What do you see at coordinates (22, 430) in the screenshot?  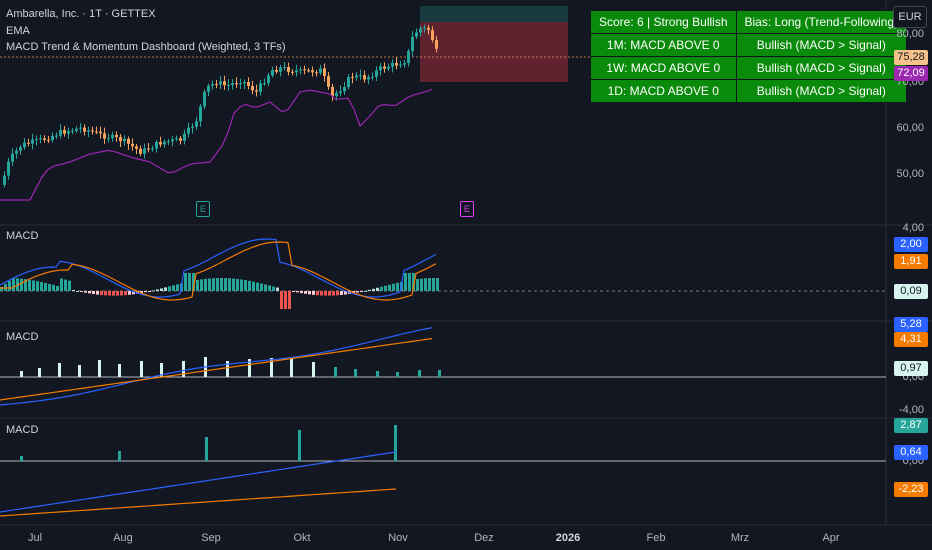 I see `macd3-title: MACD` at bounding box center [22, 430].